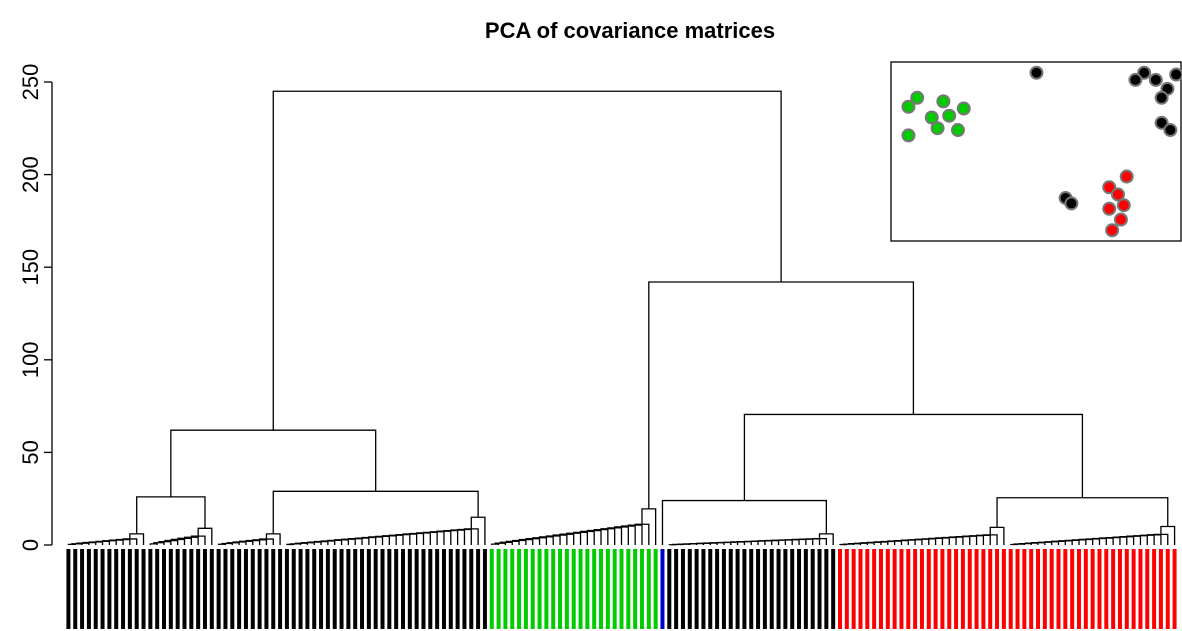  Describe the element at coordinates (30, 82) in the screenshot. I see `y-tick-label: 250` at that location.